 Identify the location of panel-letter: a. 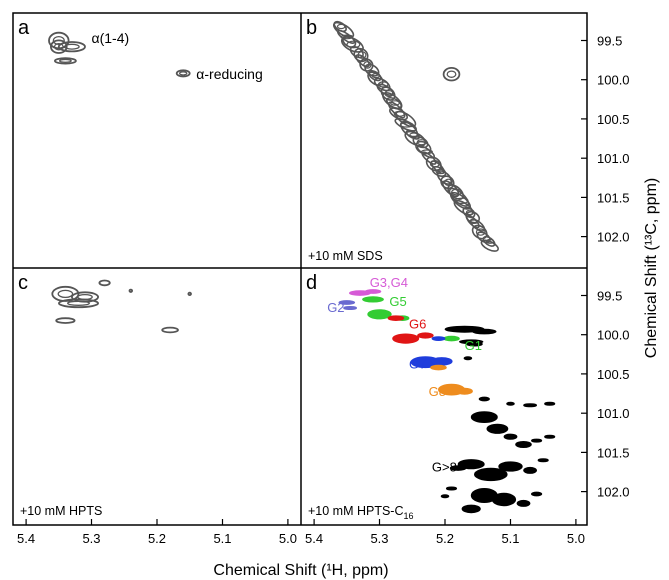
(24, 28).